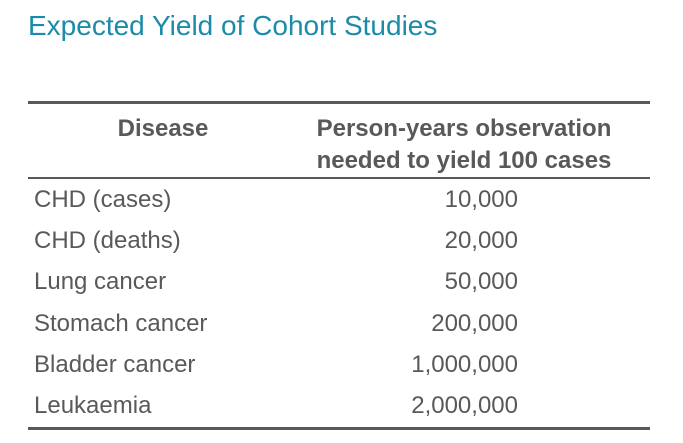 The width and height of the screenshot is (683, 443). I want to click on table-row: Leukaemia 2,000,000, so click(339, 406).